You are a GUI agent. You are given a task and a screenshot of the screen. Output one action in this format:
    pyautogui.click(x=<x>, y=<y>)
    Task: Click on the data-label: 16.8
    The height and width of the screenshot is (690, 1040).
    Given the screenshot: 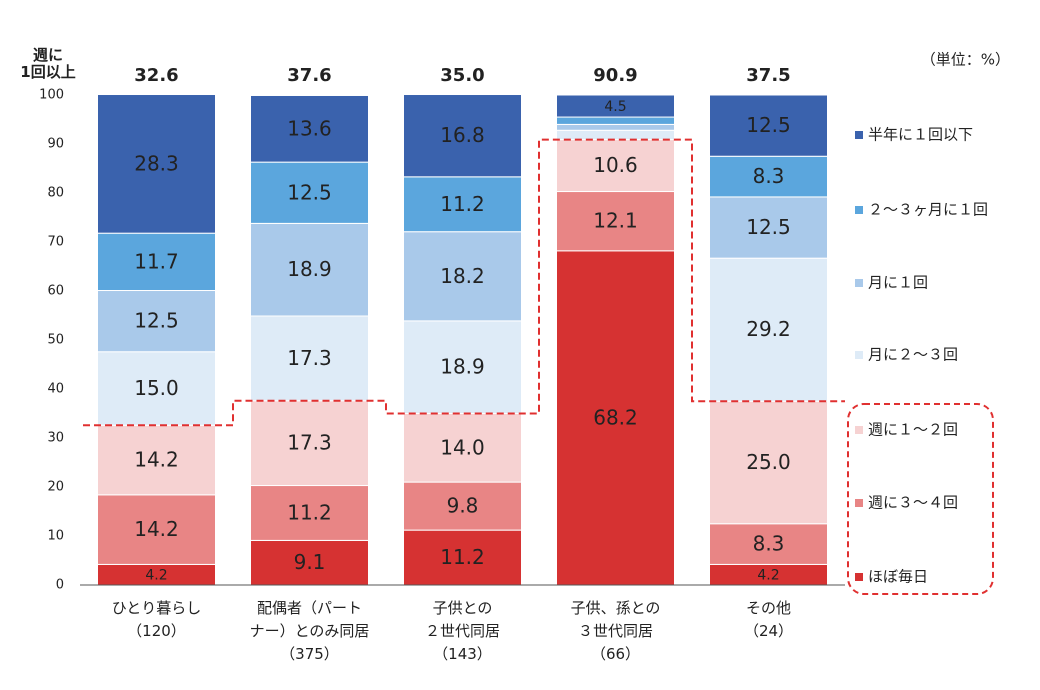 What is the action you would take?
    pyautogui.click(x=462, y=135)
    